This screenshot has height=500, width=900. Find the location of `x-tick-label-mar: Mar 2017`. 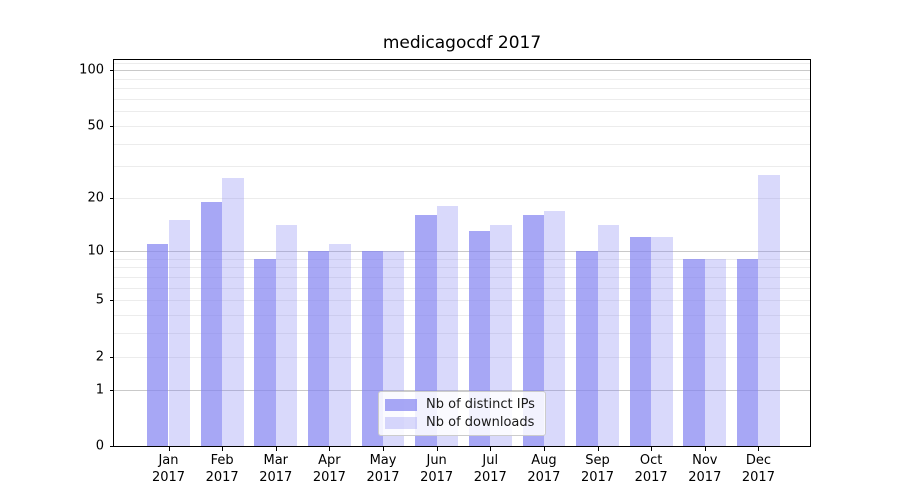

x-tick-label-mar: Mar 2017 is located at coordinates (276, 469).